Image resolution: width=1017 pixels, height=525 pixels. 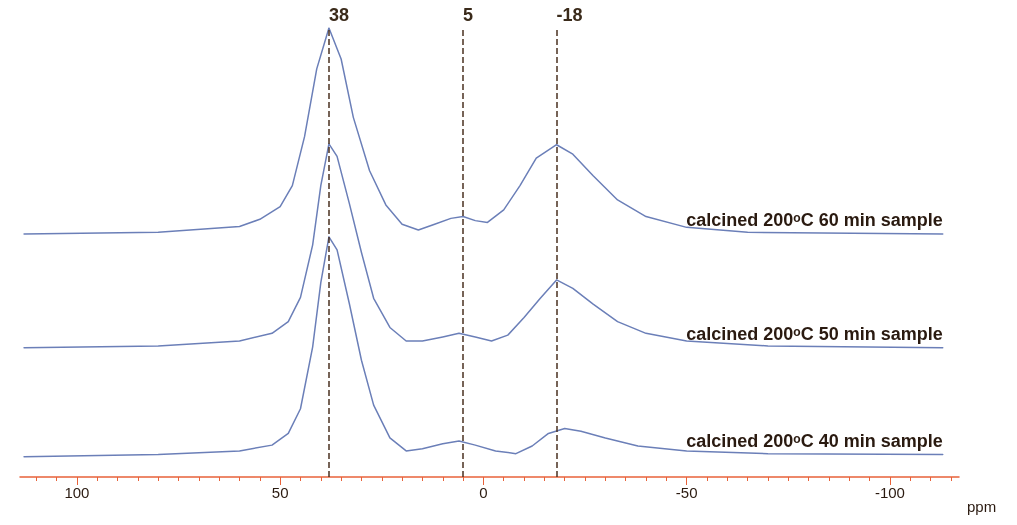 I want to click on ref-line-label: 38, so click(x=338, y=15).